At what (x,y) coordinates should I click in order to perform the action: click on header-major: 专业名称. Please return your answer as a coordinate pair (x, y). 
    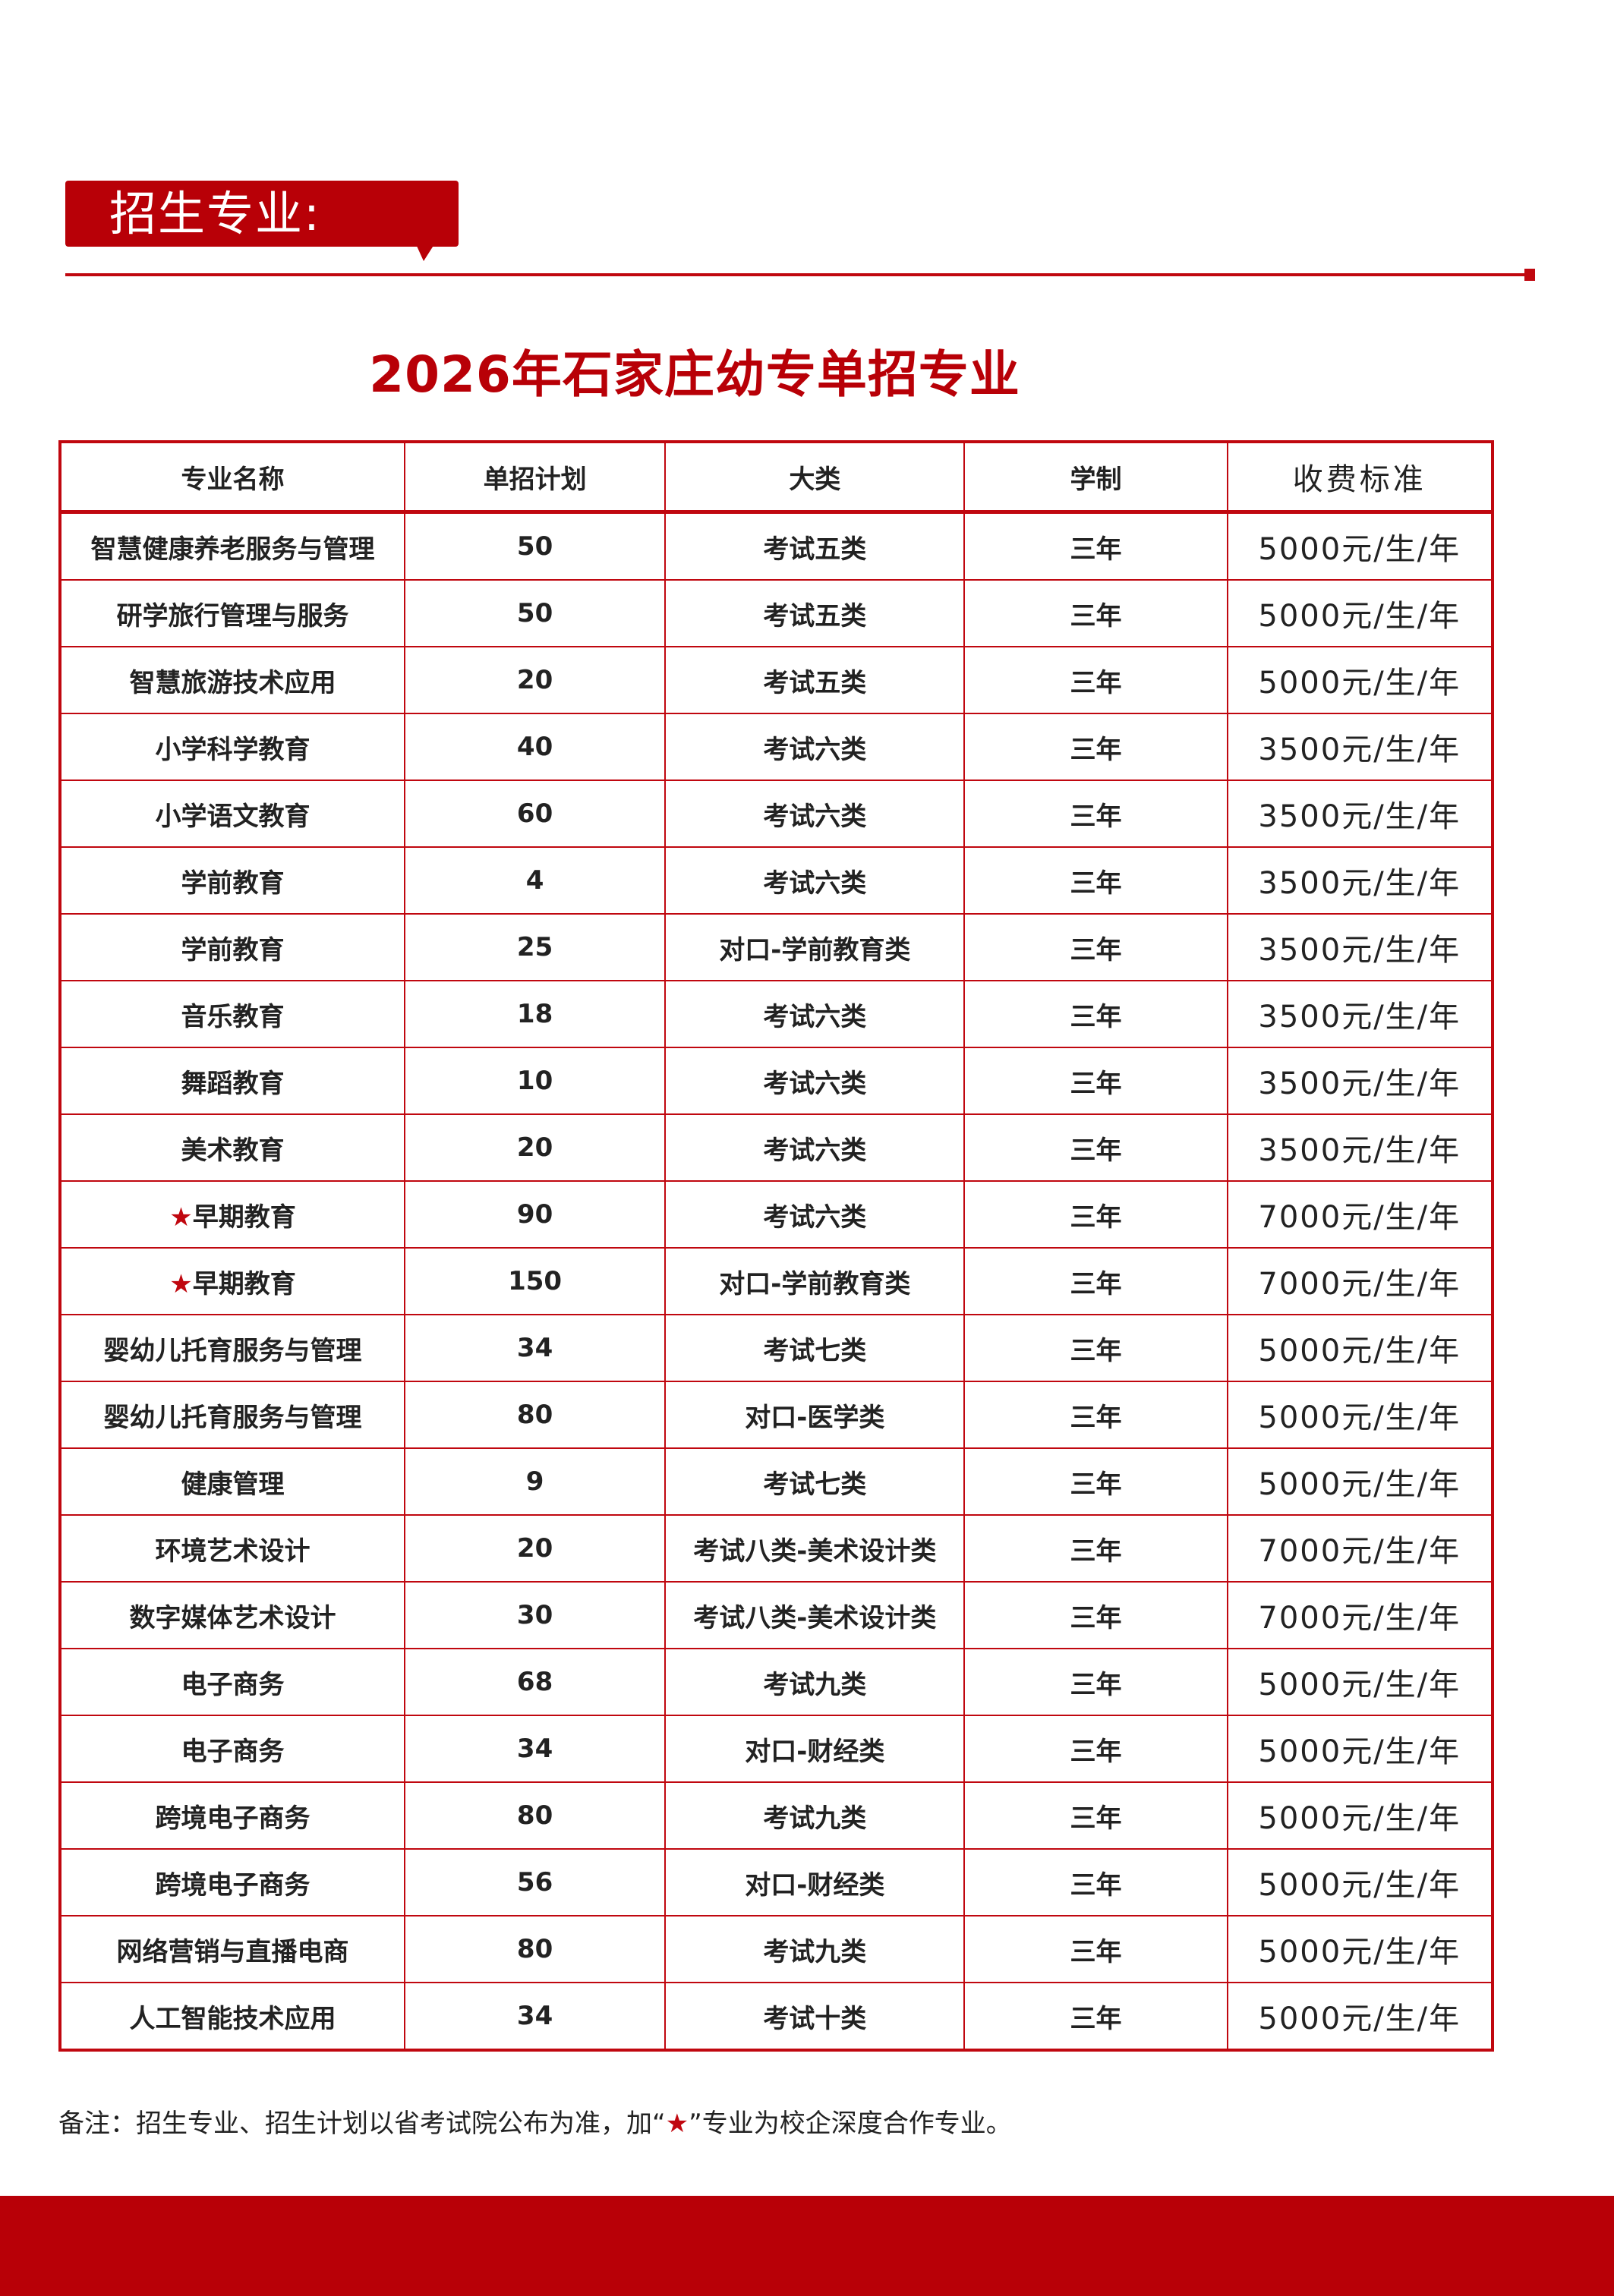
    Looking at the image, I should click on (232, 477).